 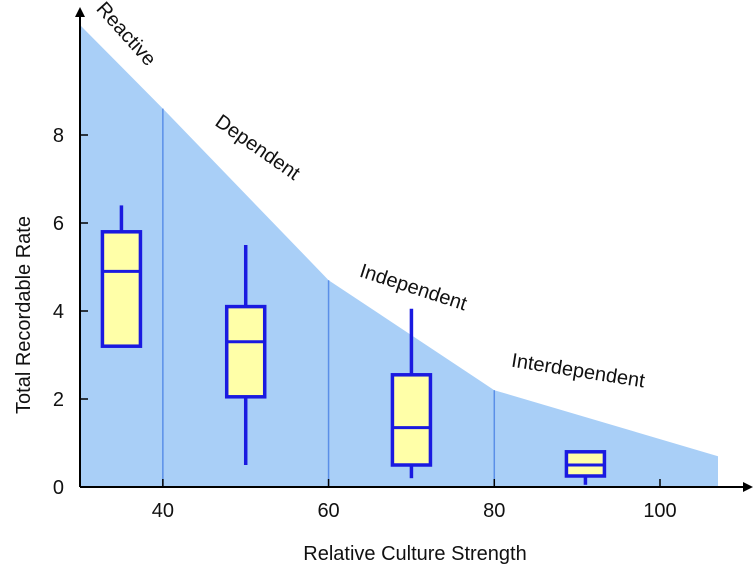 I want to click on y-tick-label: 8, so click(x=58, y=136).